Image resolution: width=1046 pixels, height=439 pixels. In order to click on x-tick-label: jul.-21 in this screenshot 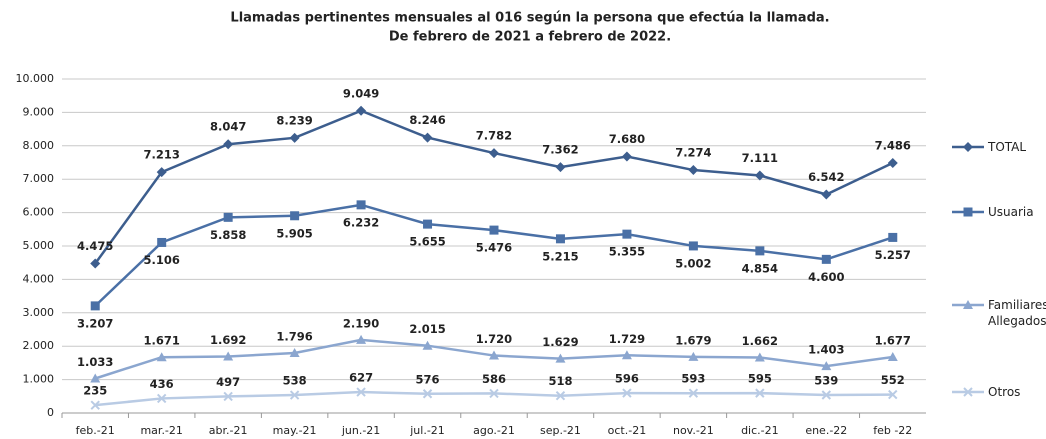, I will do `click(427, 430)`.